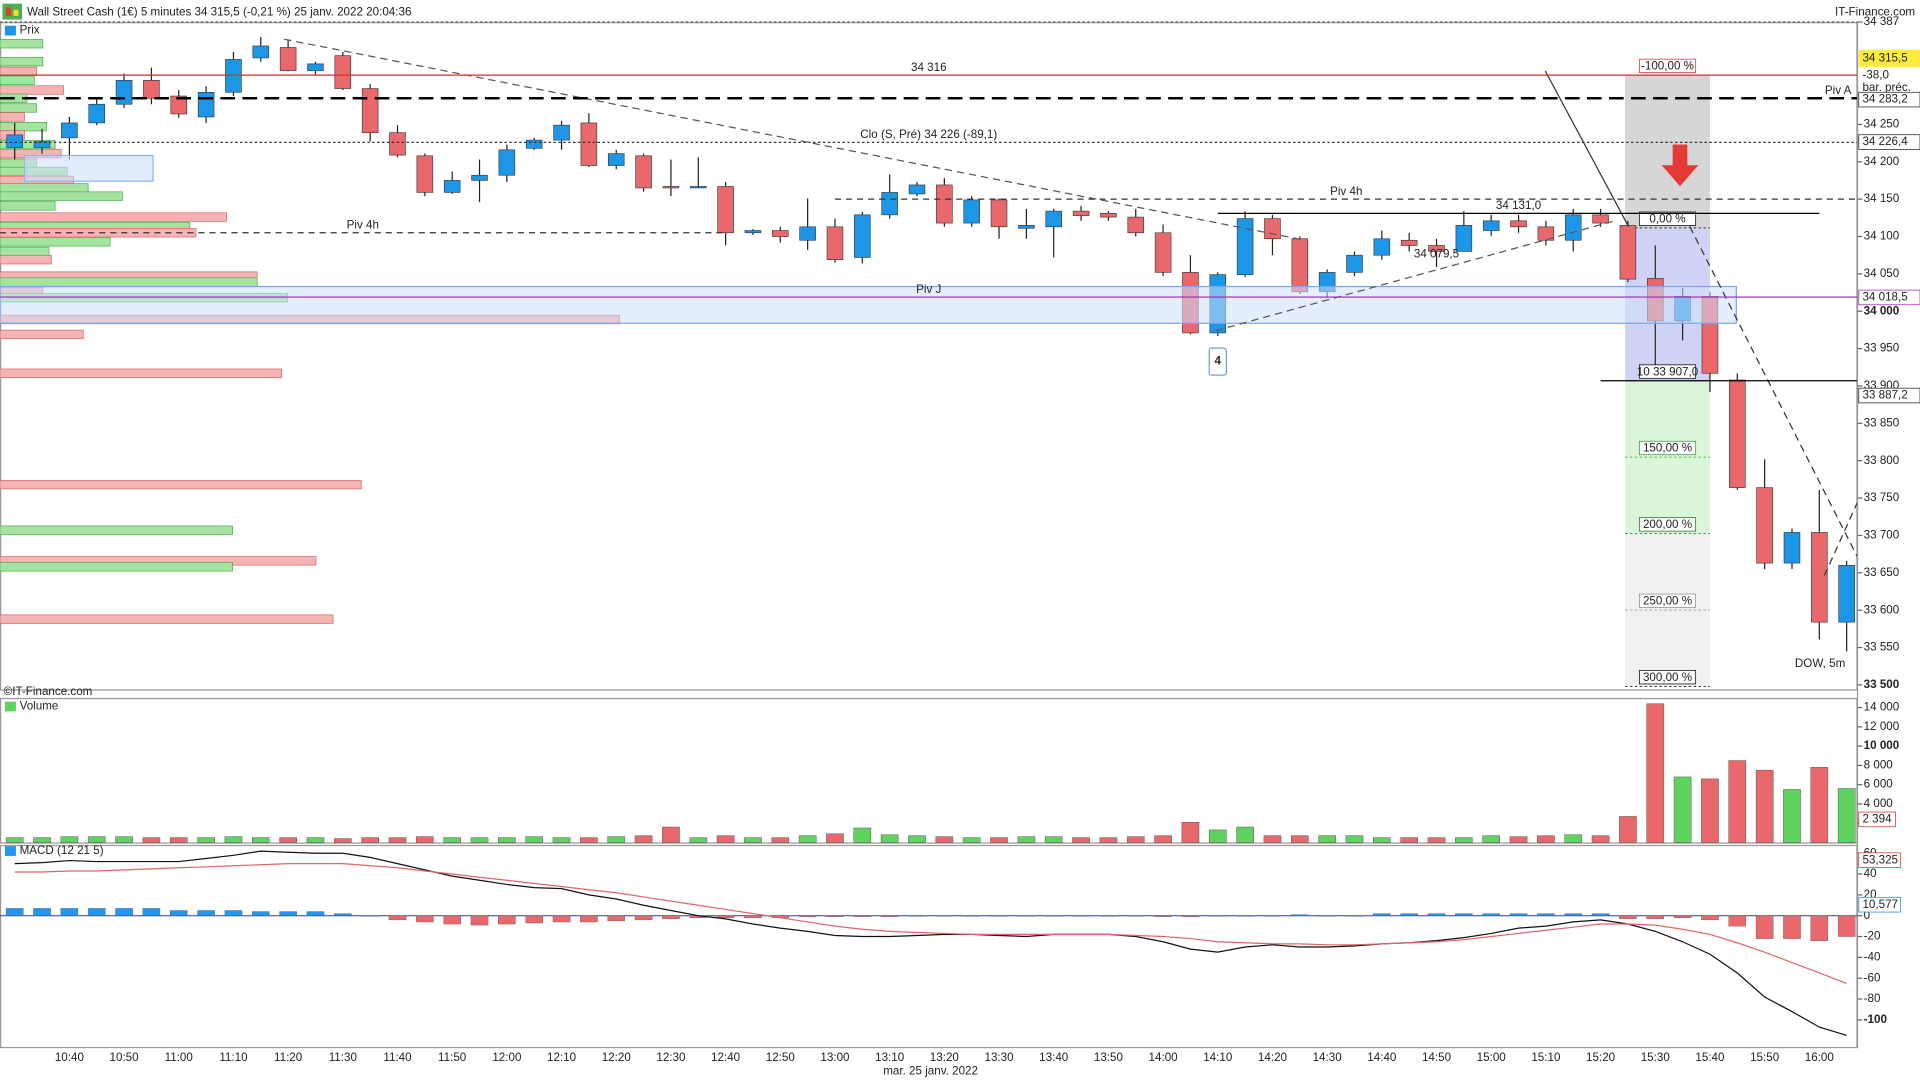  I want to click on axis-label: 10,577, so click(1880, 904).